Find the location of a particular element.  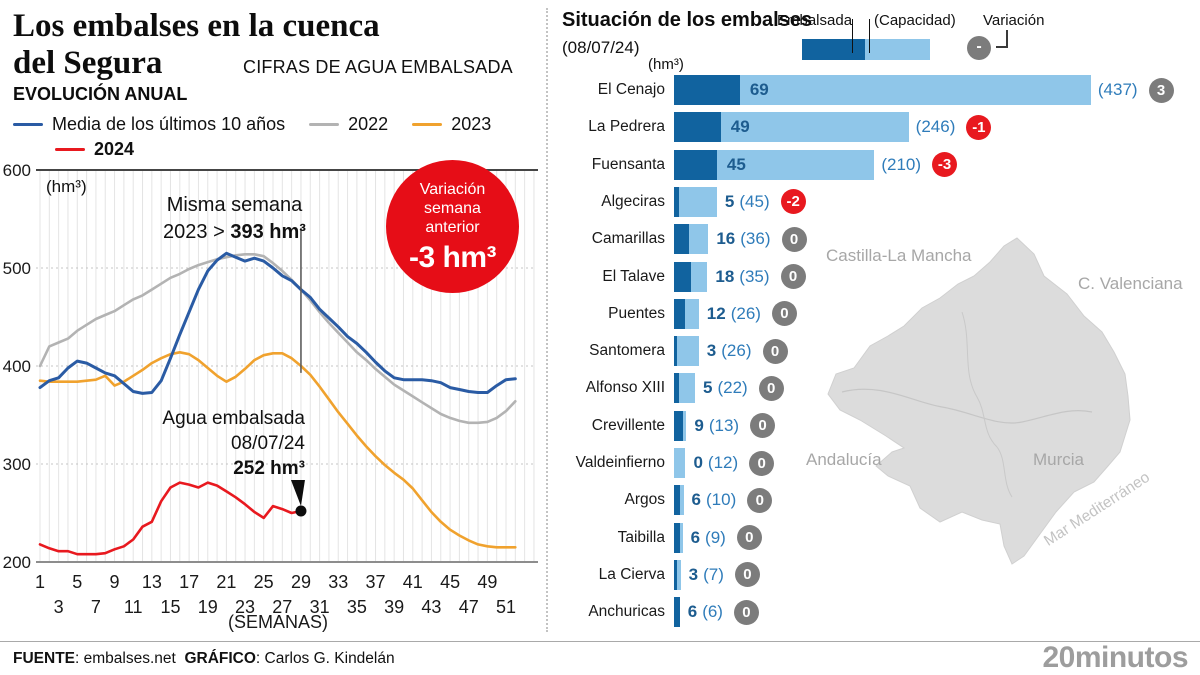

annotation-same-week-line2: 2023 > 393 hm³ is located at coordinates (234, 232).